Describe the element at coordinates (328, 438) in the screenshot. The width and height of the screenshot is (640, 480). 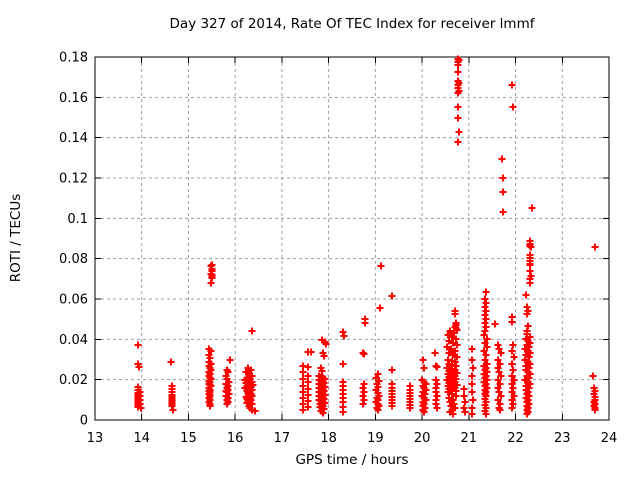
I see `svg-text: 18` at that location.